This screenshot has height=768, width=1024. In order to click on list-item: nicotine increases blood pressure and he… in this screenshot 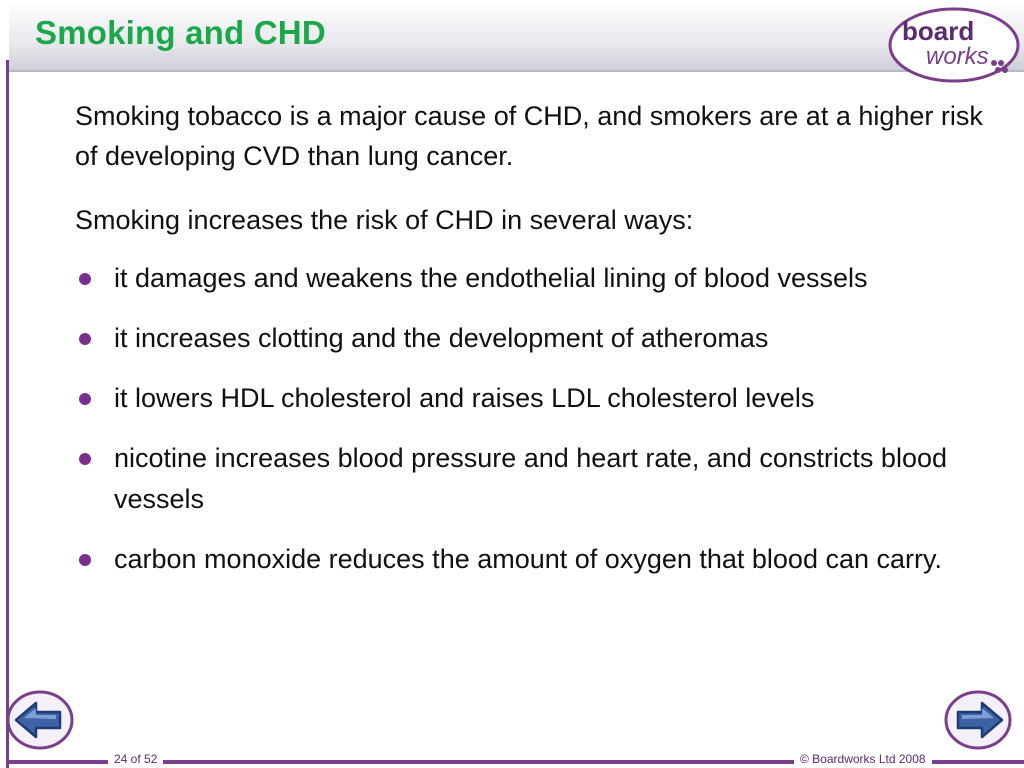, I will do `click(542, 479)`.